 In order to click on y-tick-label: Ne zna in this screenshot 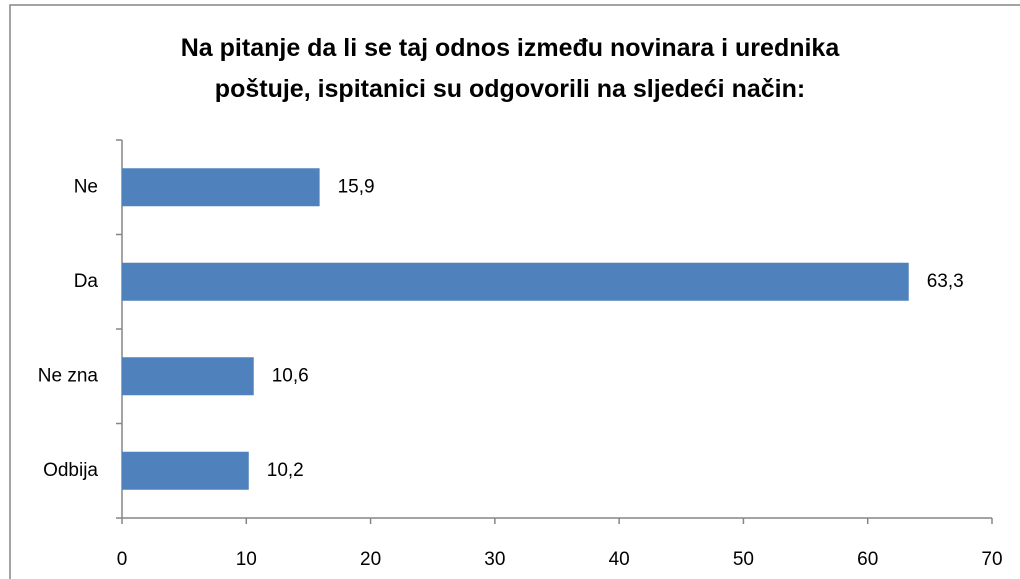, I will do `click(68, 375)`.